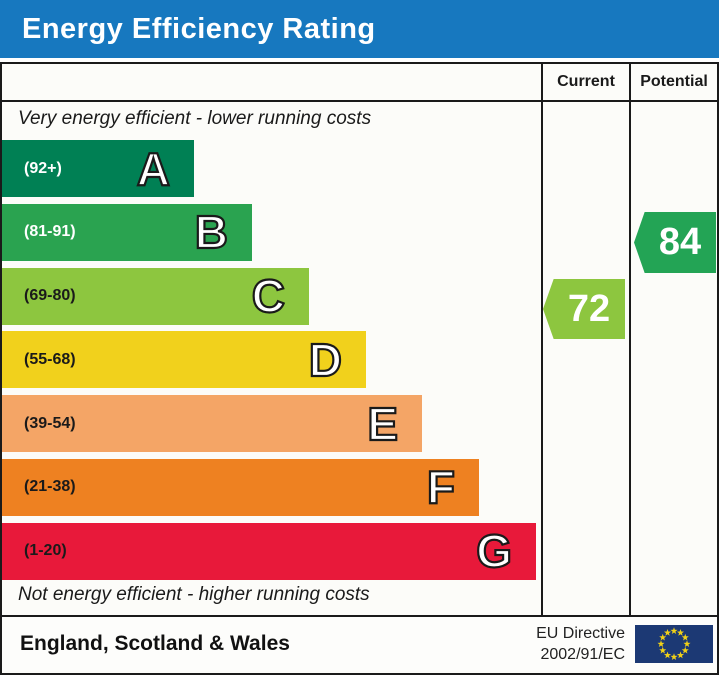  Describe the element at coordinates (50, 296) in the screenshot. I see `band-c-range-label: (69-80)` at that location.